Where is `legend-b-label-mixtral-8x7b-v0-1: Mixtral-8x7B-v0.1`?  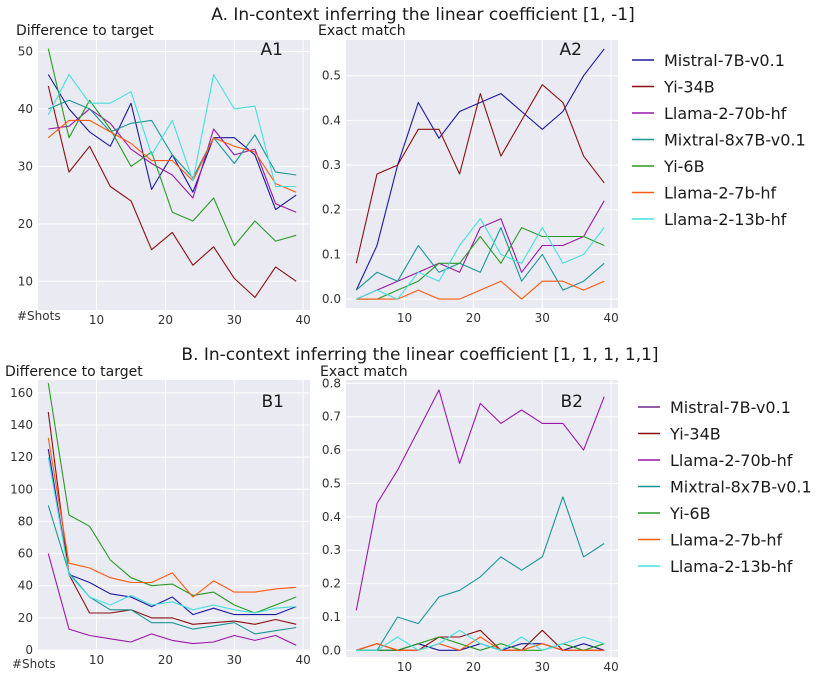
legend-b-label-mixtral-8x7b-v0-1: Mixtral-8x7B-v0.1 is located at coordinates (741, 487).